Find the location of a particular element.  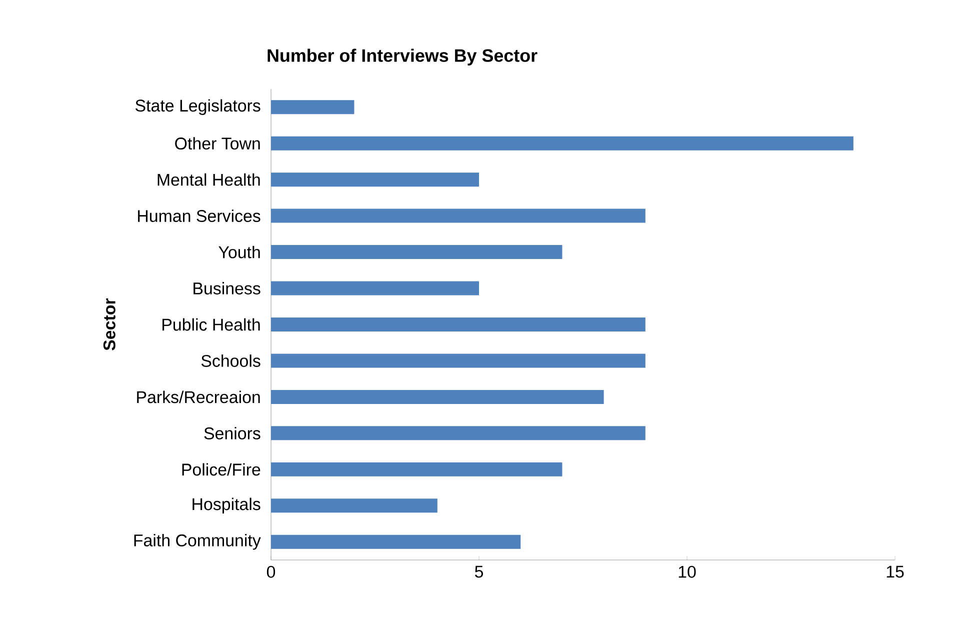

y-tick-label: Other Town is located at coordinates (217, 143).